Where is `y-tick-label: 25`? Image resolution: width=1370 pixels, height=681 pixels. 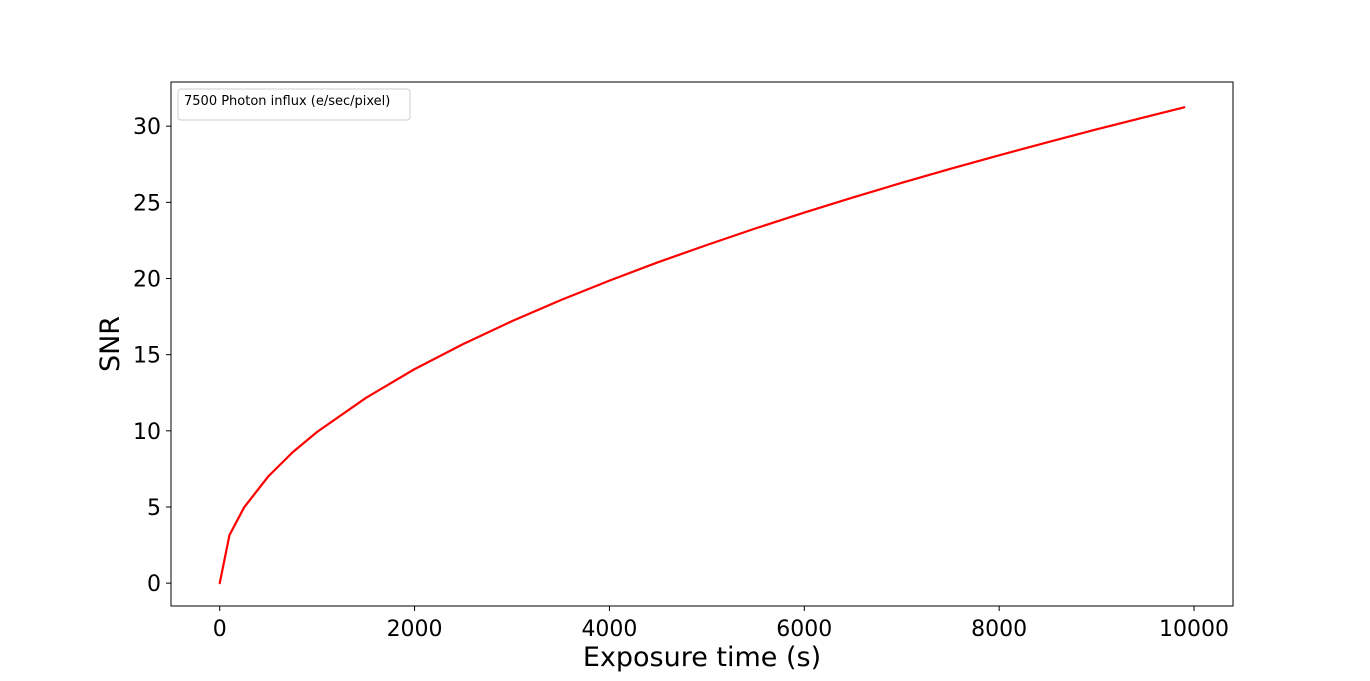 y-tick-label: 25 is located at coordinates (147, 203).